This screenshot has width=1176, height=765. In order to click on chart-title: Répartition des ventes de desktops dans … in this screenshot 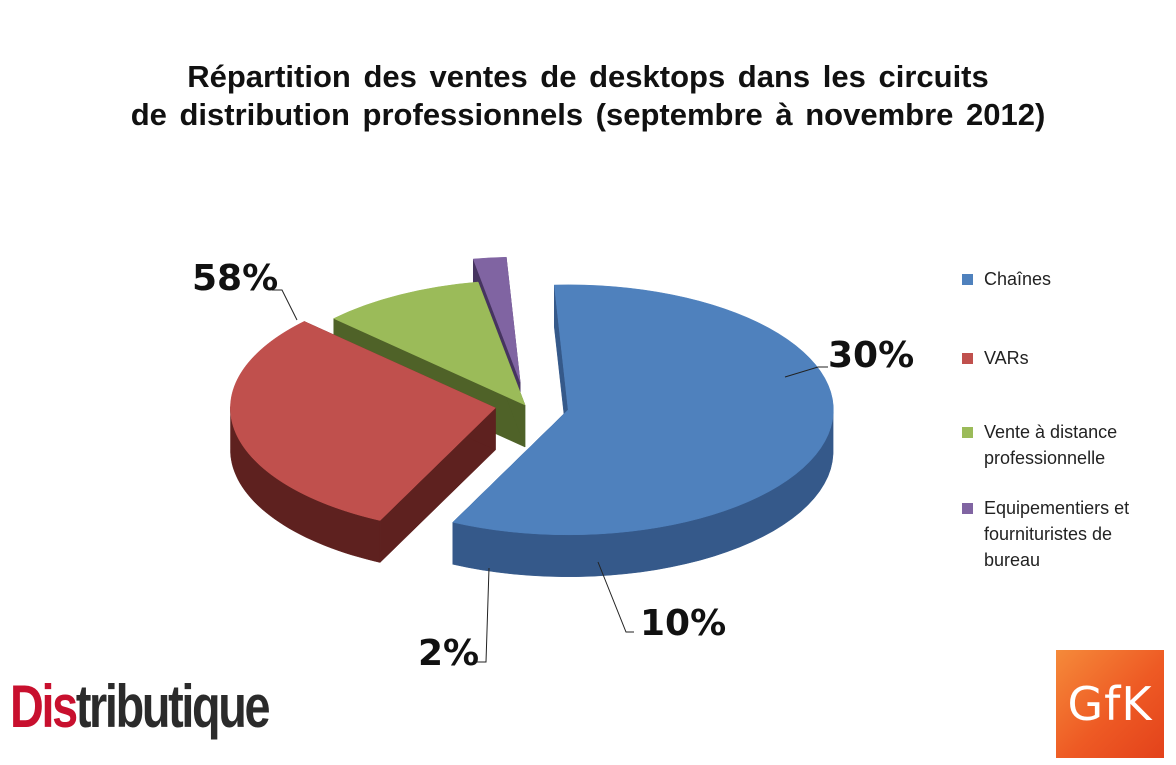, I will do `click(588, 96)`.